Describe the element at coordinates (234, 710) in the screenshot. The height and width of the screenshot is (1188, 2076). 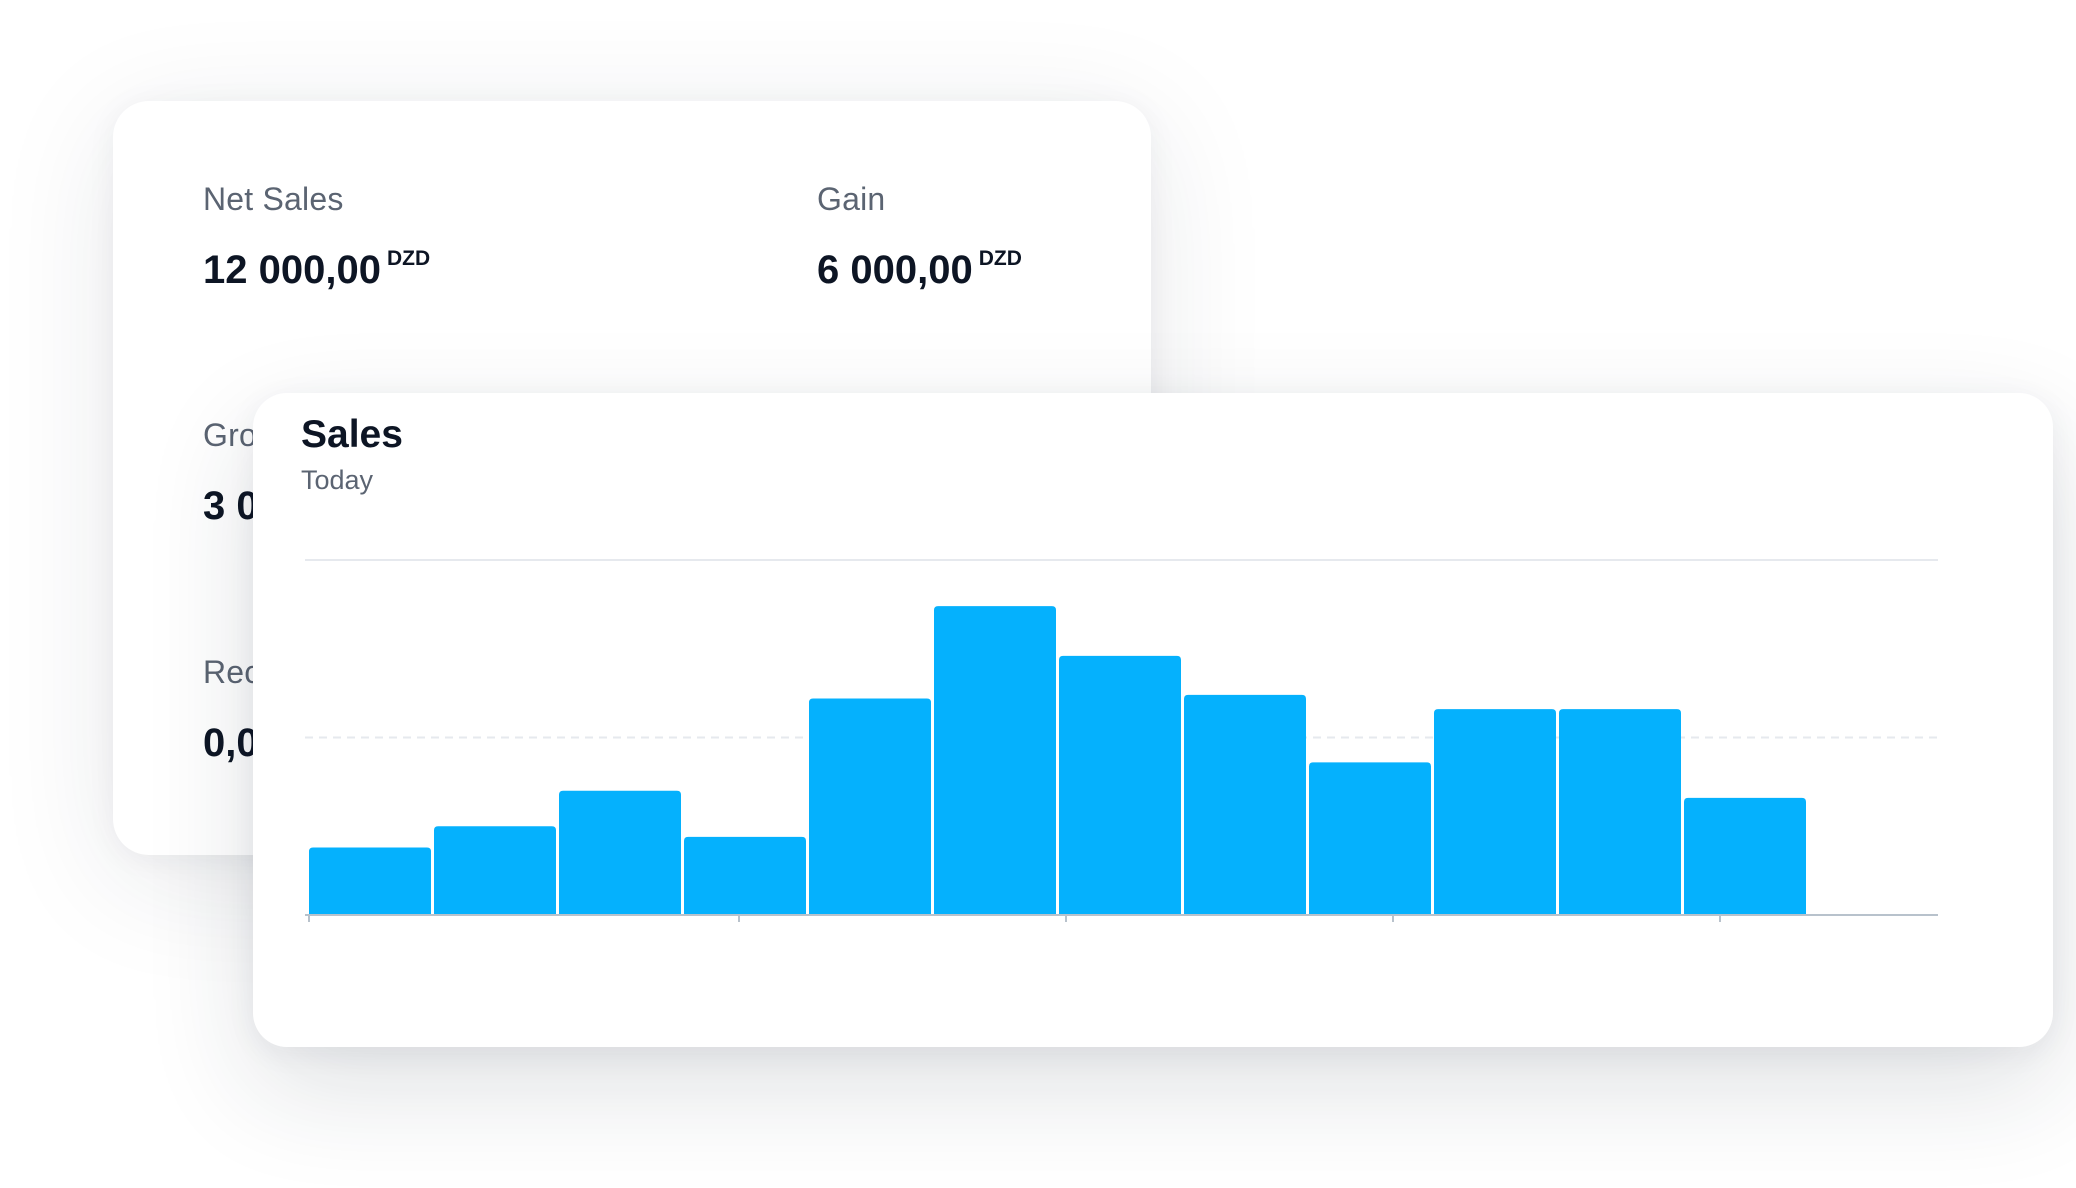
I see `stat-received: Rec 0,0` at that location.